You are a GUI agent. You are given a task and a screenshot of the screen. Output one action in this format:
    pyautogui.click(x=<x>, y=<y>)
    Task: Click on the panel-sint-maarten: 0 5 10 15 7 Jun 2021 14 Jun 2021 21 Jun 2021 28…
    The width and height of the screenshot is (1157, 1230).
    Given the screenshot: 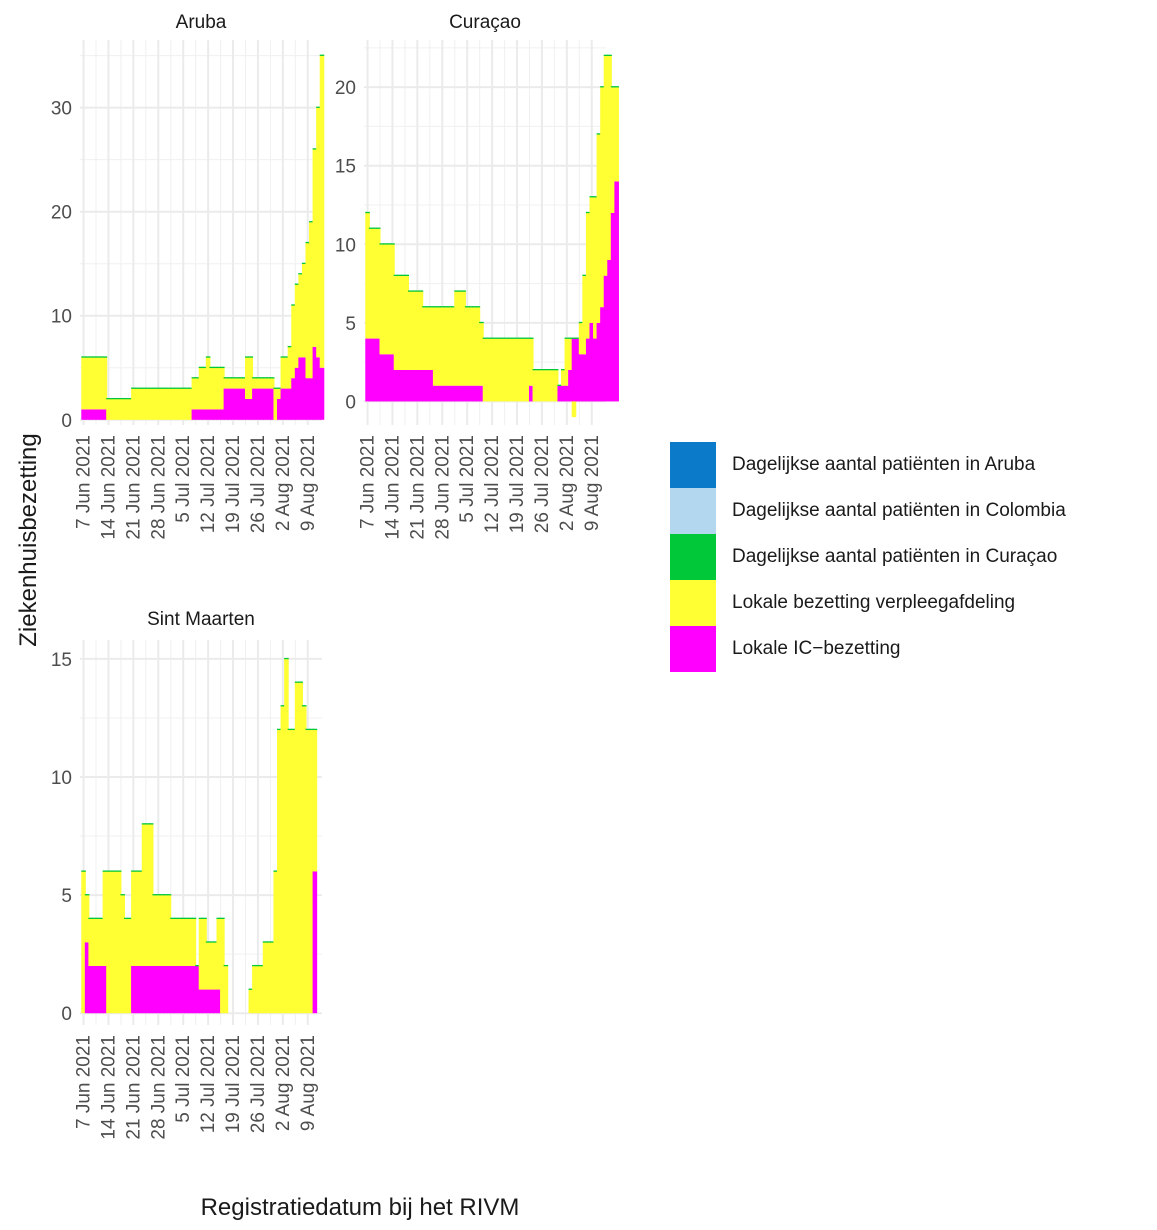 What is the action you would take?
    pyautogui.click(x=186, y=874)
    